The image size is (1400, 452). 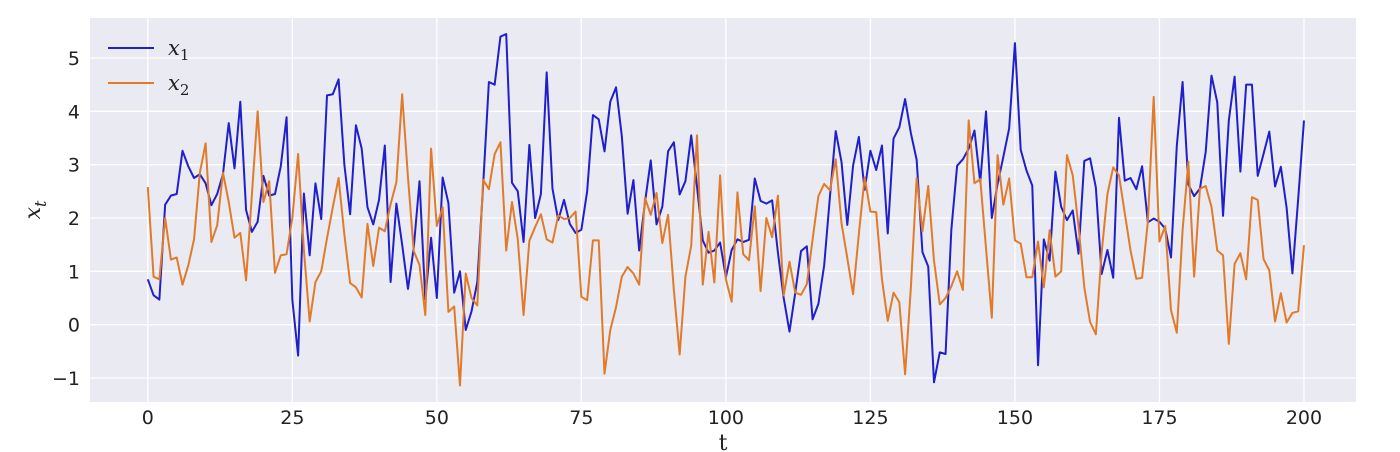 I want to click on x-tick-label: 100, so click(x=726, y=418).